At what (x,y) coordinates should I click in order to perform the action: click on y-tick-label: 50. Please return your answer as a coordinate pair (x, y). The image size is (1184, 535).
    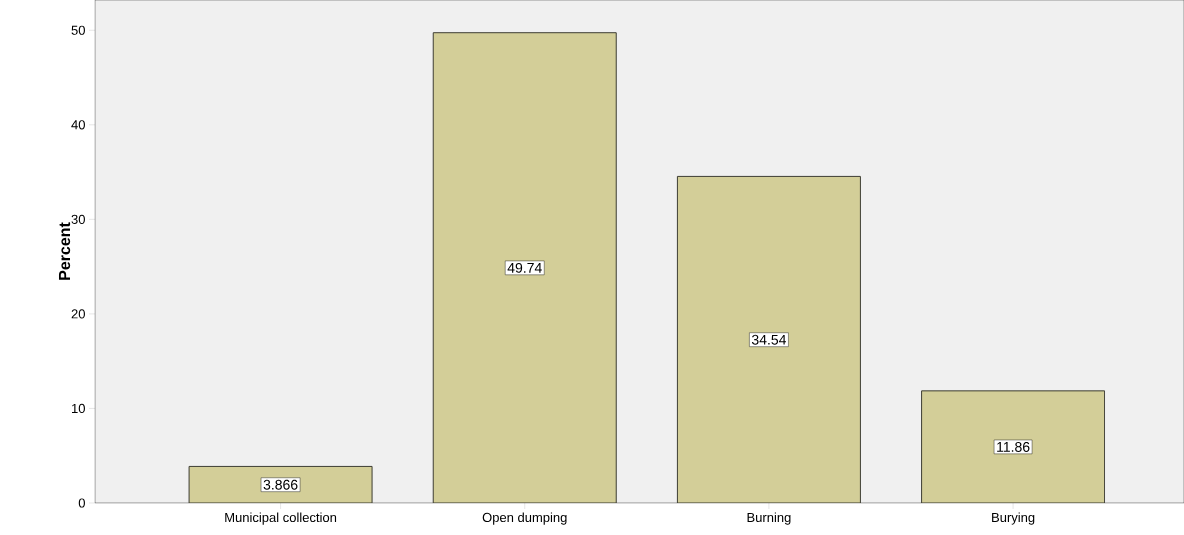
    Looking at the image, I should click on (78, 30).